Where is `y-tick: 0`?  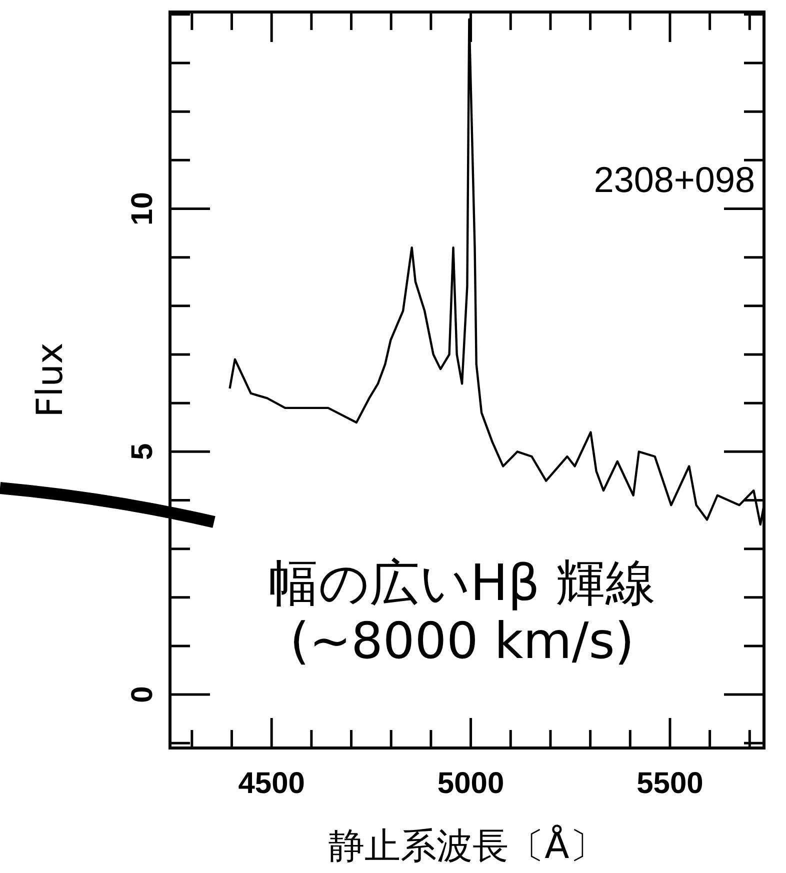 y-tick: 0 is located at coordinates (445, 694).